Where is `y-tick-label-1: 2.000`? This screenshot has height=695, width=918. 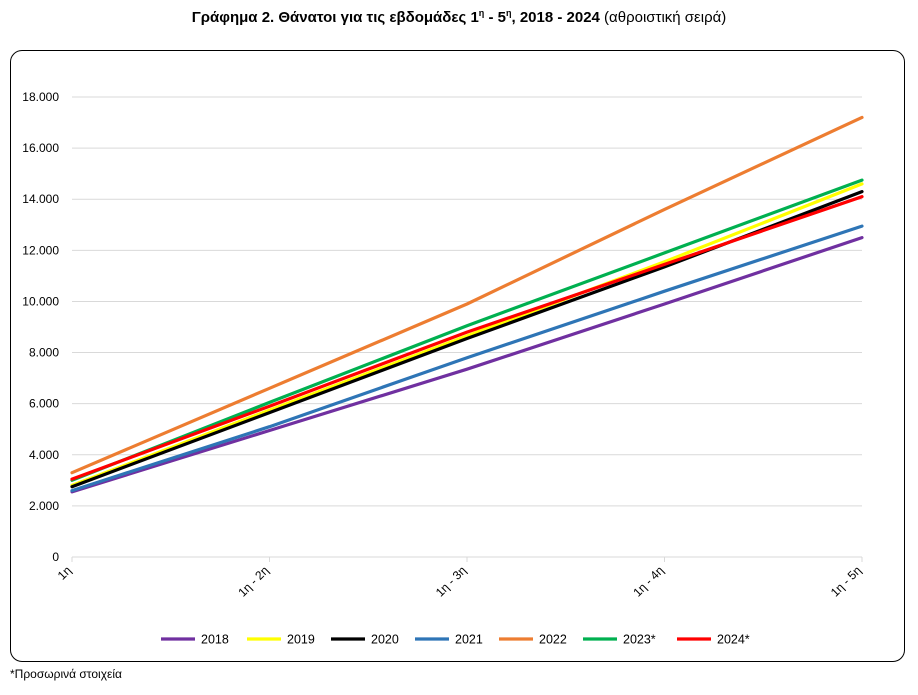 y-tick-label-1: 2.000 is located at coordinates (44, 506).